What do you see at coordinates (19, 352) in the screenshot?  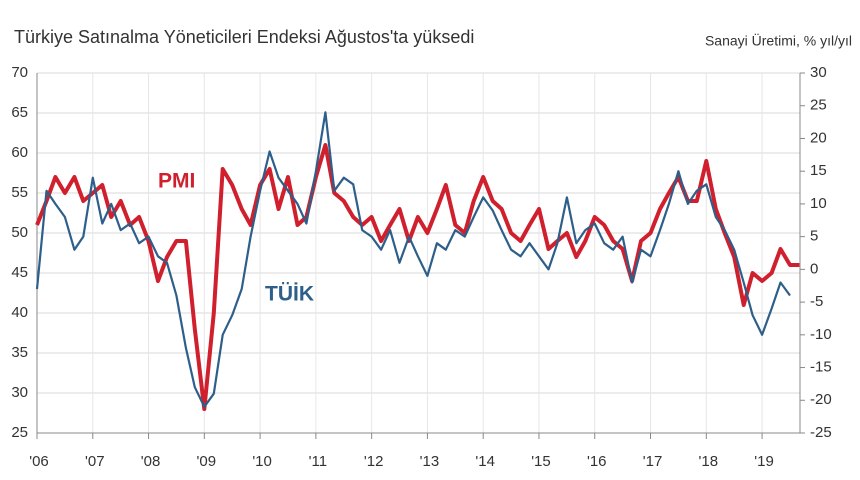 I see `y-tick-label: 35` at bounding box center [19, 352].